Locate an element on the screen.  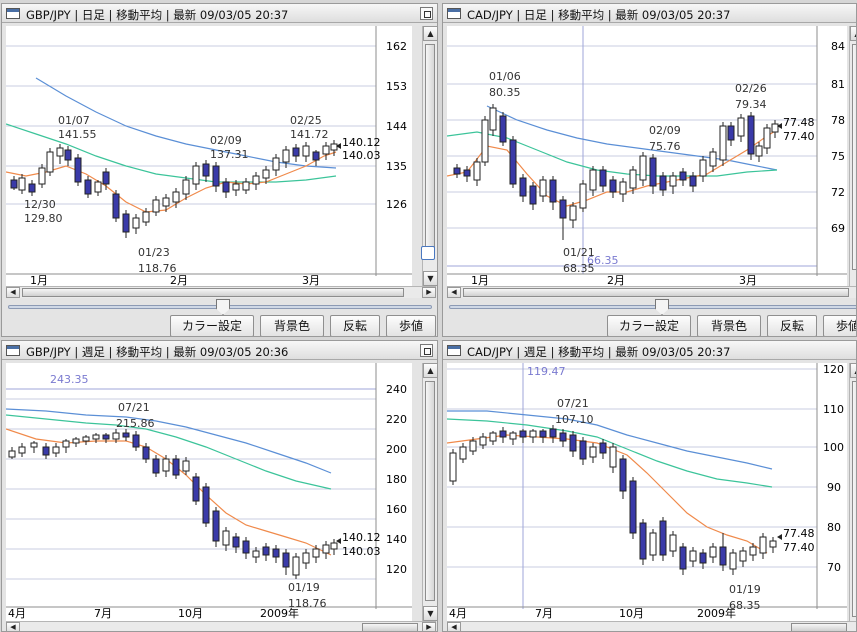
y-tick-label: 160 is located at coordinates (396, 509).